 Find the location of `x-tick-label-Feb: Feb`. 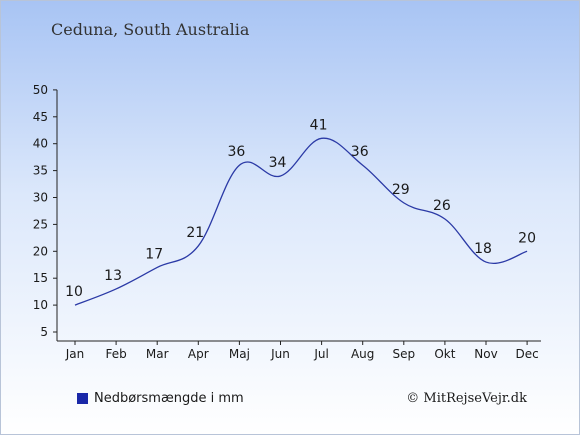

x-tick-label-Feb: Feb is located at coordinates (115, 354).